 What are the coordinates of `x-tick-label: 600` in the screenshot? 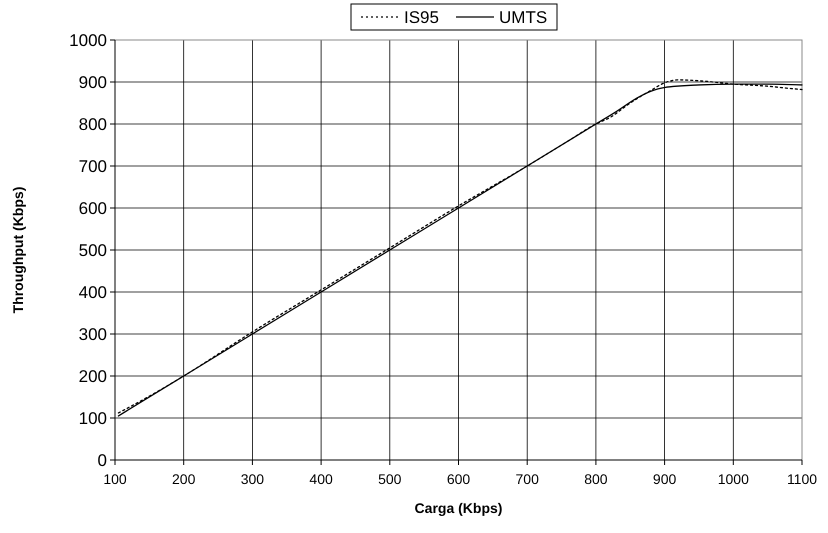 It's located at (458, 479).